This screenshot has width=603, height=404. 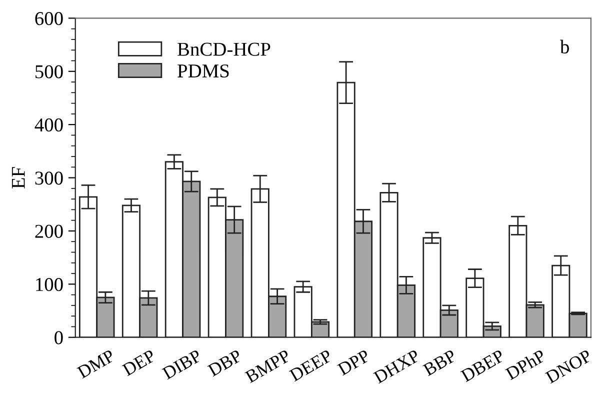 What do you see at coordinates (18, 178) in the screenshot?
I see `y-axis-title: EF` at bounding box center [18, 178].